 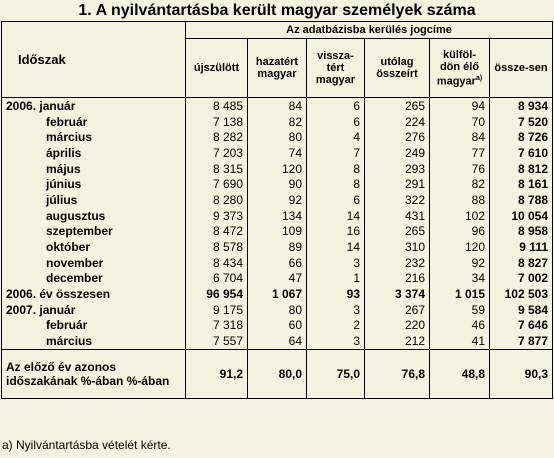 I want to click on cell-value: 90, so click(x=277, y=184).